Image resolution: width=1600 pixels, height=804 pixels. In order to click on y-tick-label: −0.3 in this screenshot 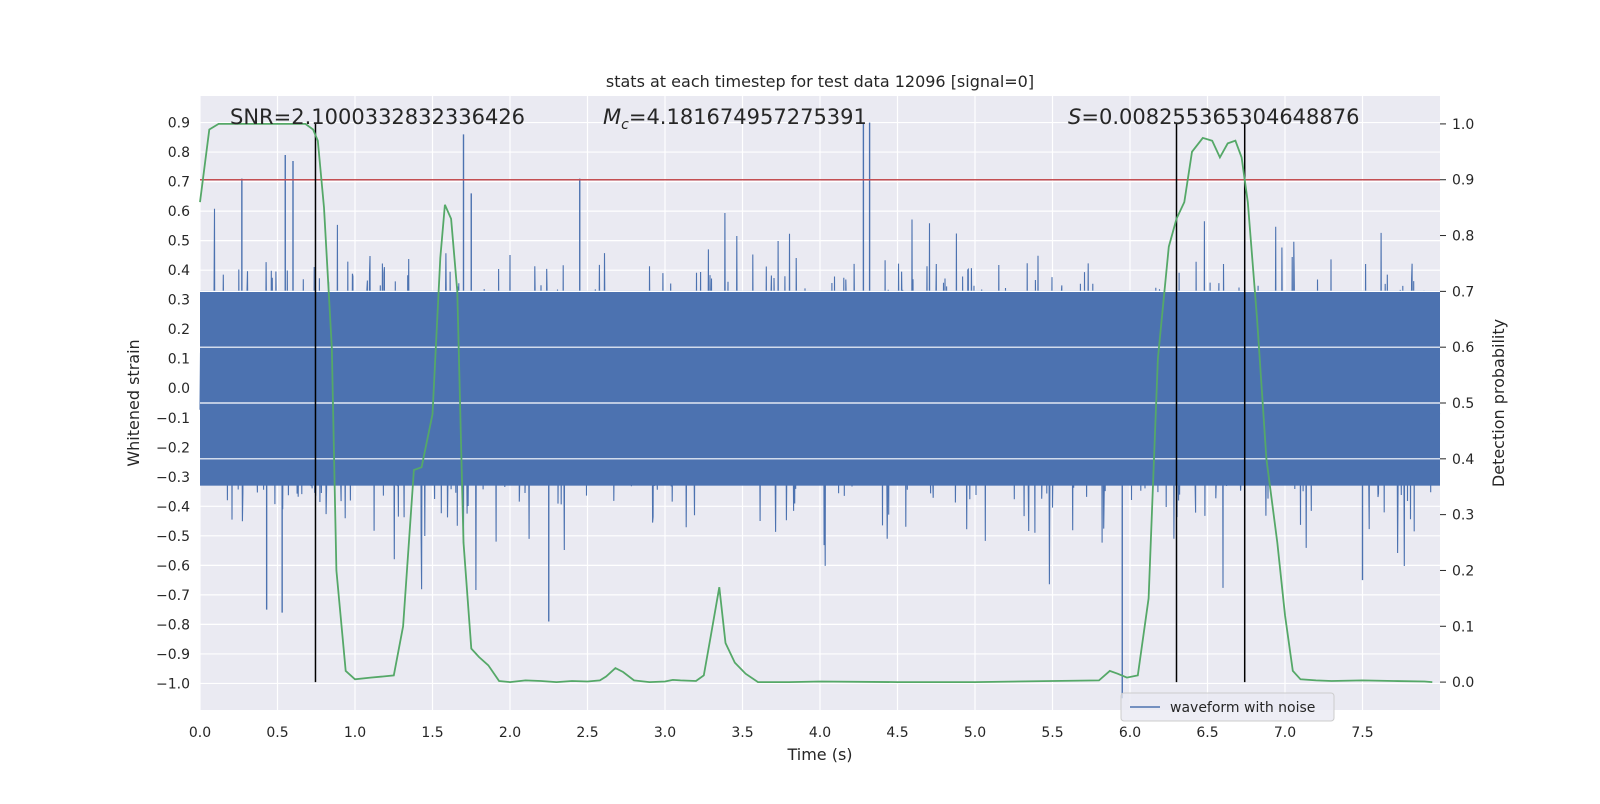, I will do `click(173, 478)`.